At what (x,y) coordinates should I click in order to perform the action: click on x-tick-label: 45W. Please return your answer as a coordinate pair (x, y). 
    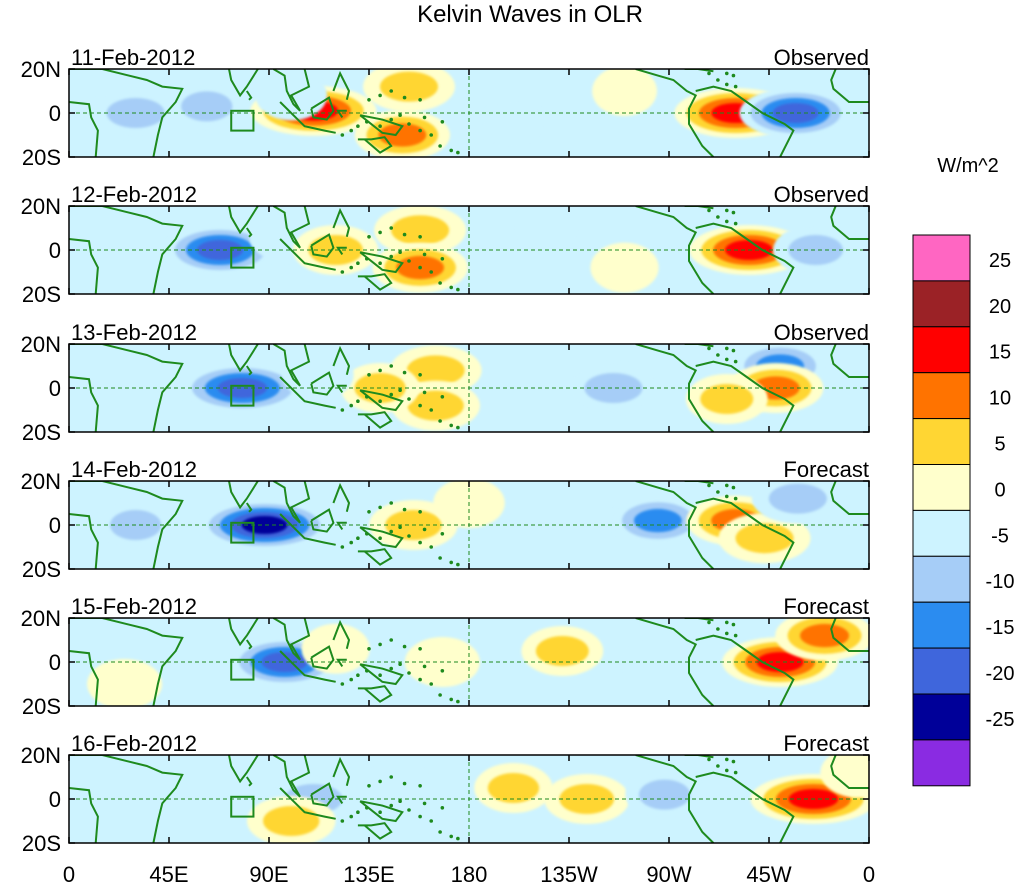
    Looking at the image, I should click on (768, 874).